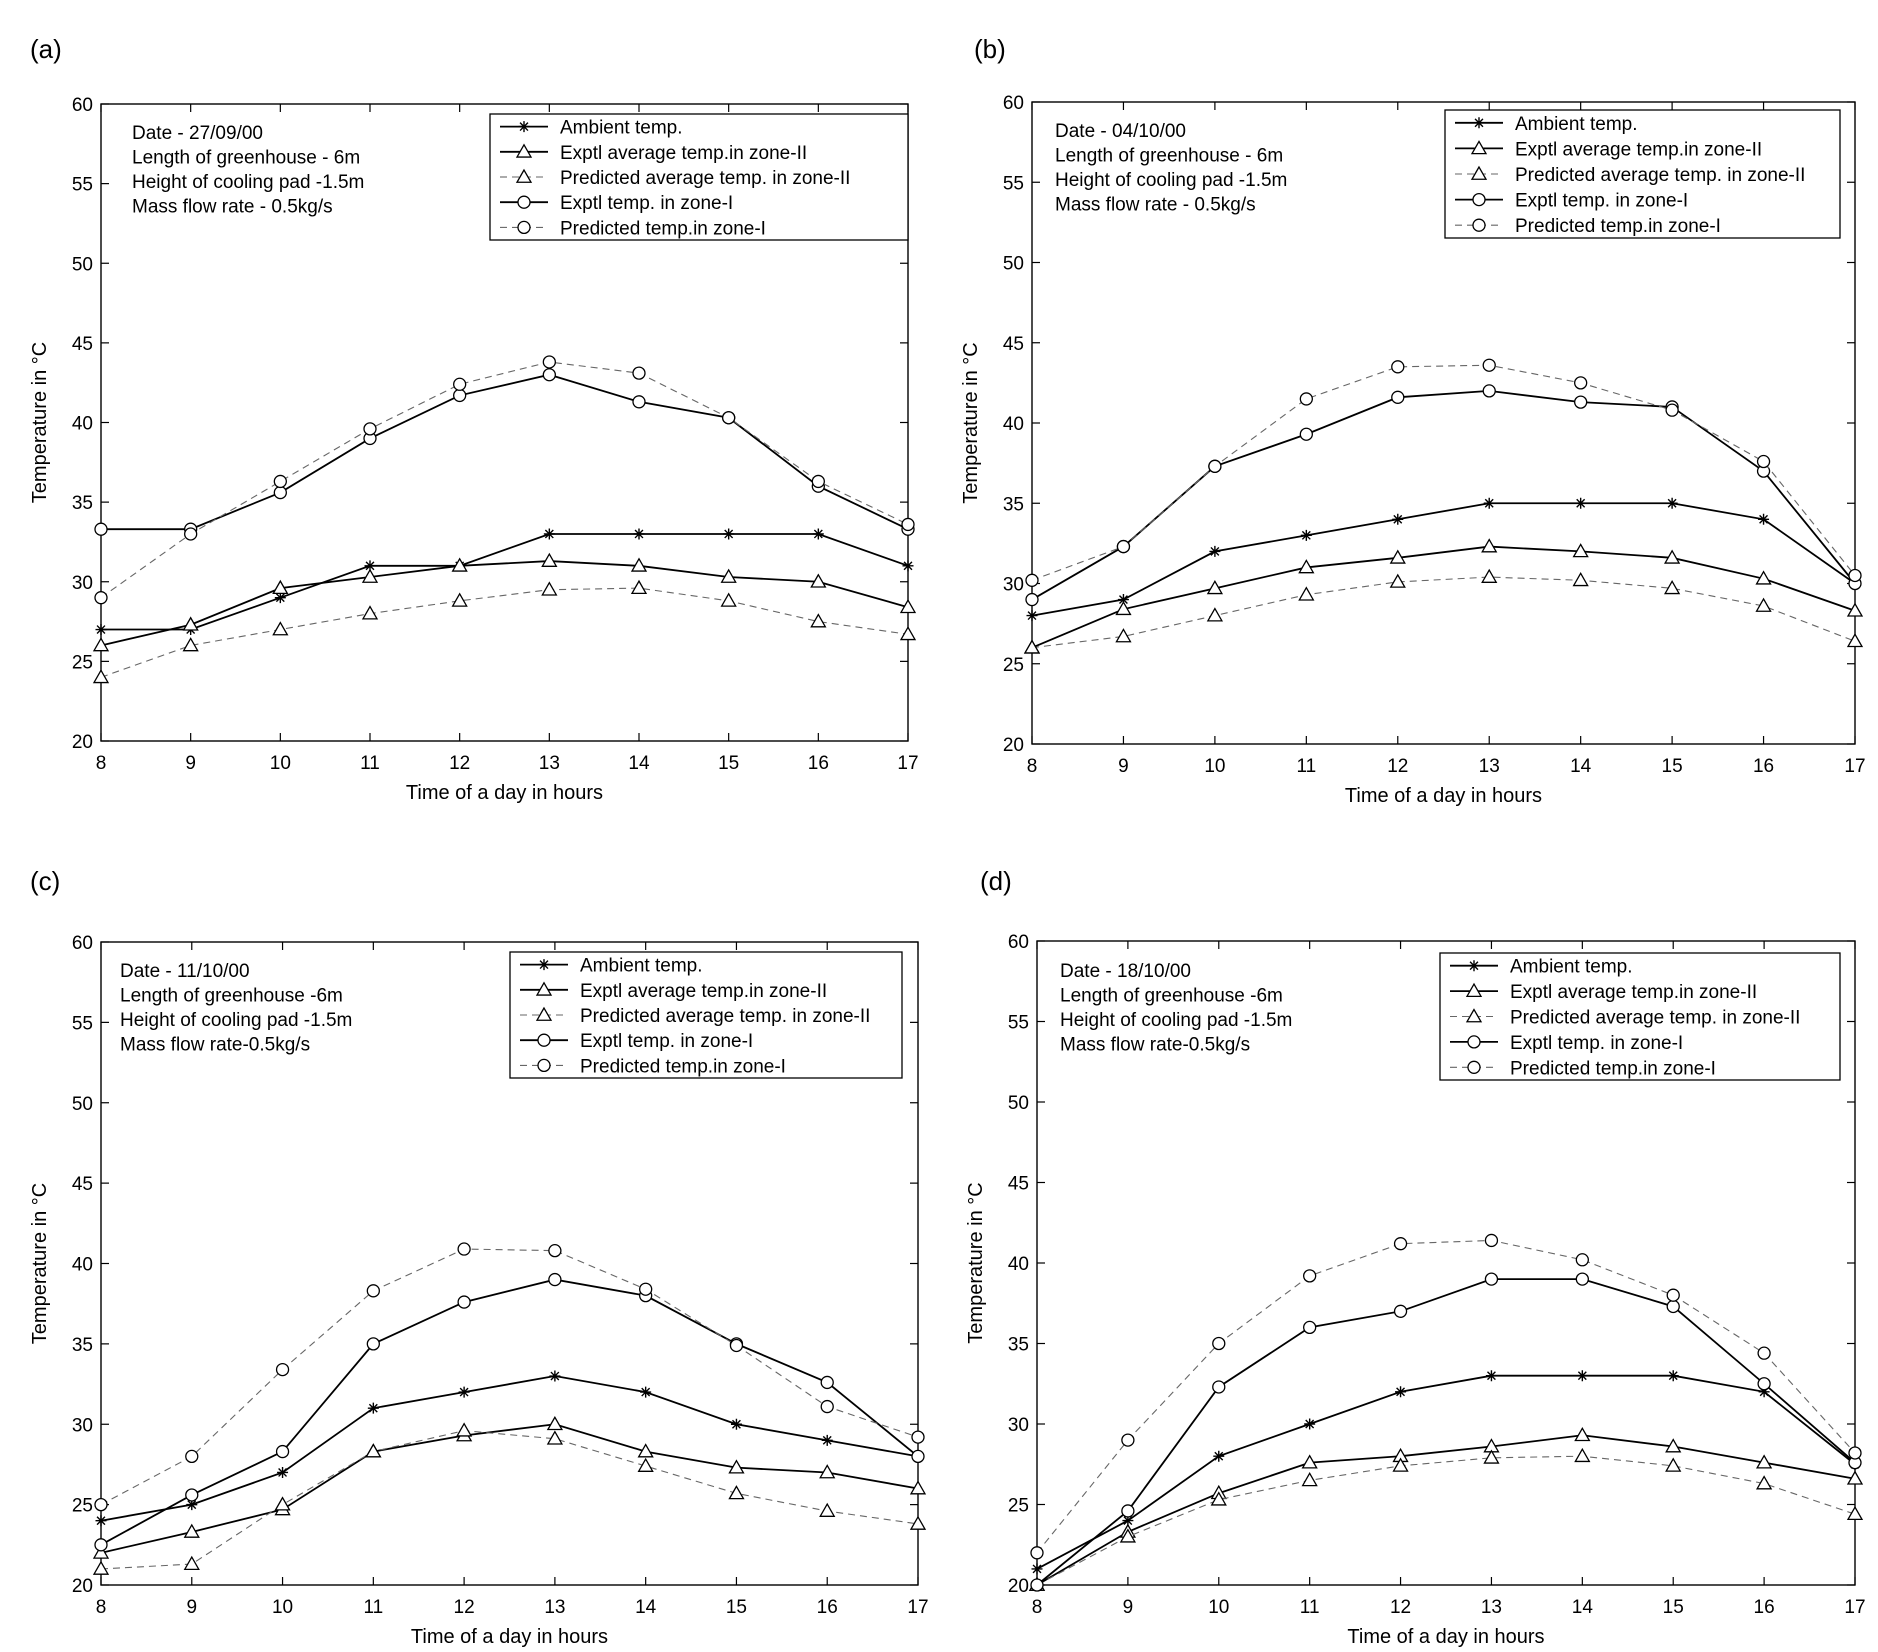 The width and height of the screenshot is (1878, 1652). Describe the element at coordinates (45, 881) in the screenshot. I see `panel-label: (c)` at that location.